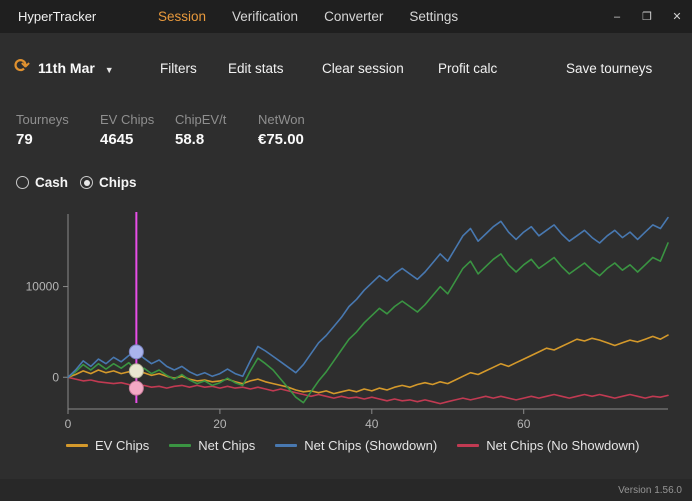  Describe the element at coordinates (66, 68) in the screenshot. I see `date-label: 11th Mar` at that location.